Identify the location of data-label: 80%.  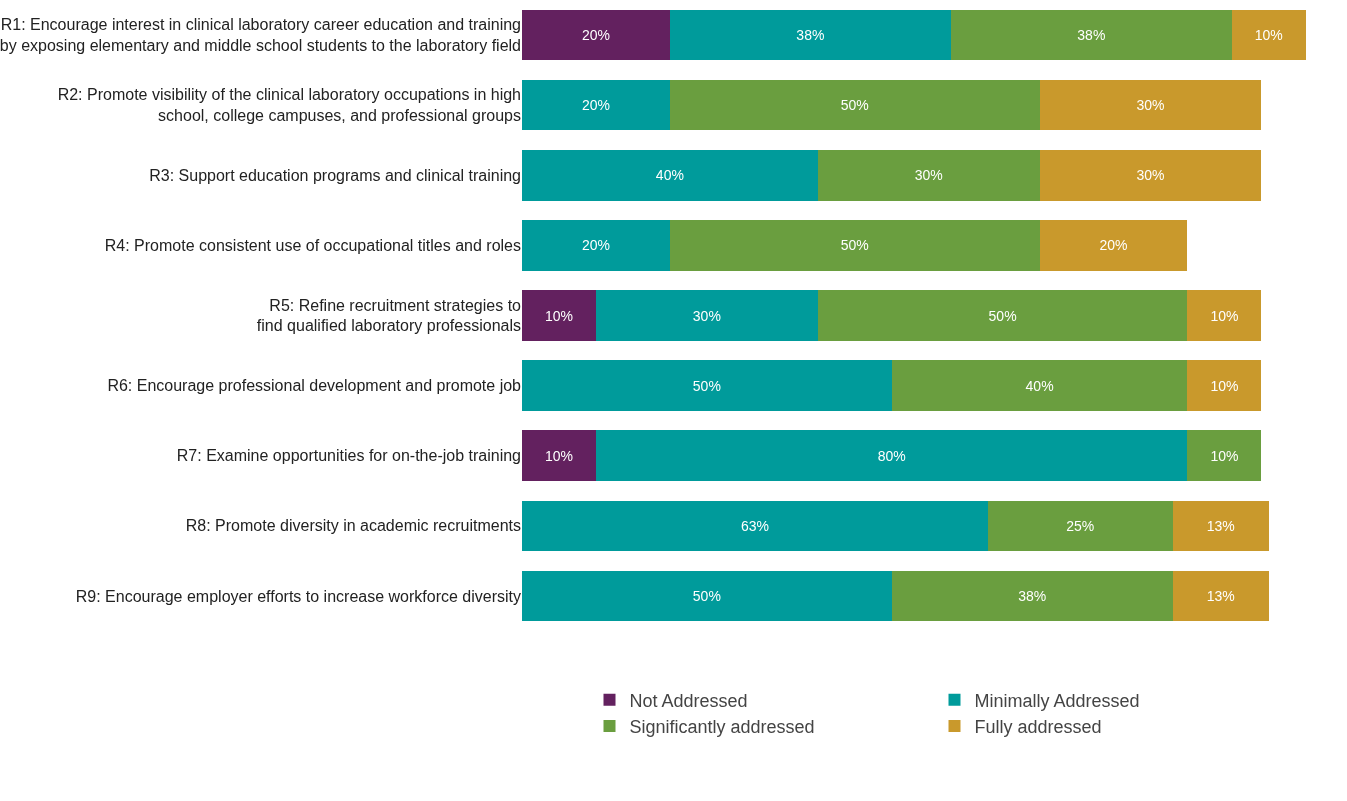
(891, 455).